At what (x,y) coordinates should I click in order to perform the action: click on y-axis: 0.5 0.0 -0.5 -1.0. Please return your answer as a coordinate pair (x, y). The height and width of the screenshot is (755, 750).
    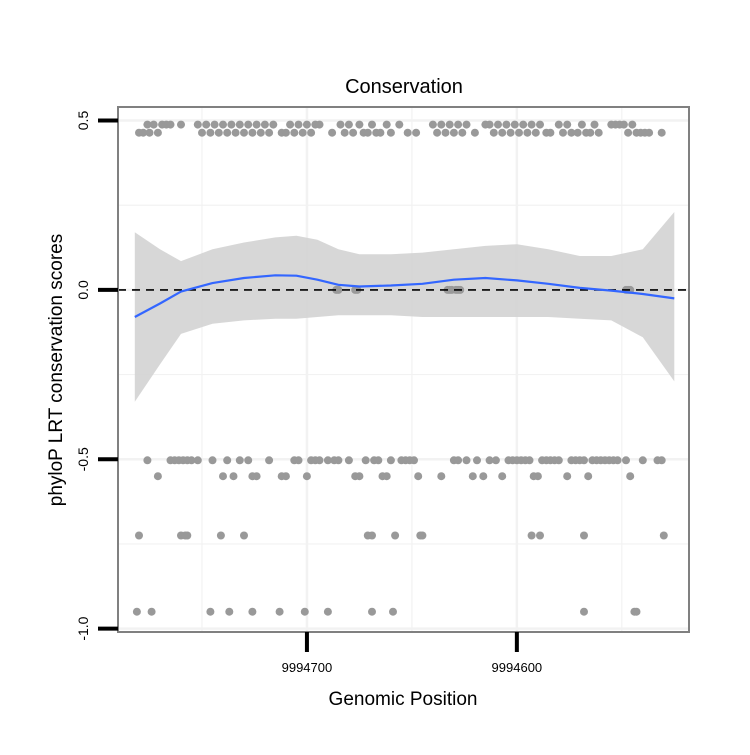
    Looking at the image, I should click on (96, 376).